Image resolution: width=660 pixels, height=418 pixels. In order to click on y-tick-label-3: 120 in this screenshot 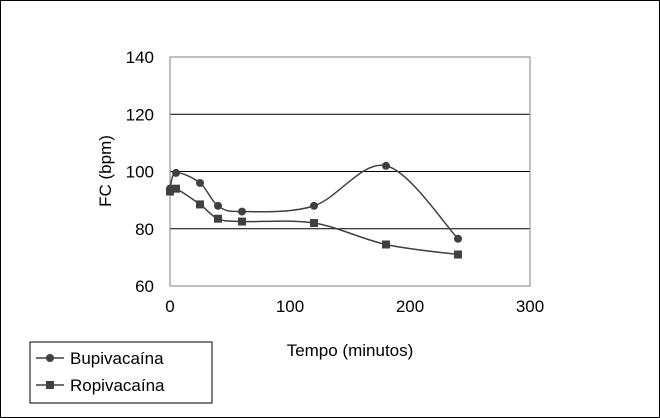, I will do `click(140, 114)`.